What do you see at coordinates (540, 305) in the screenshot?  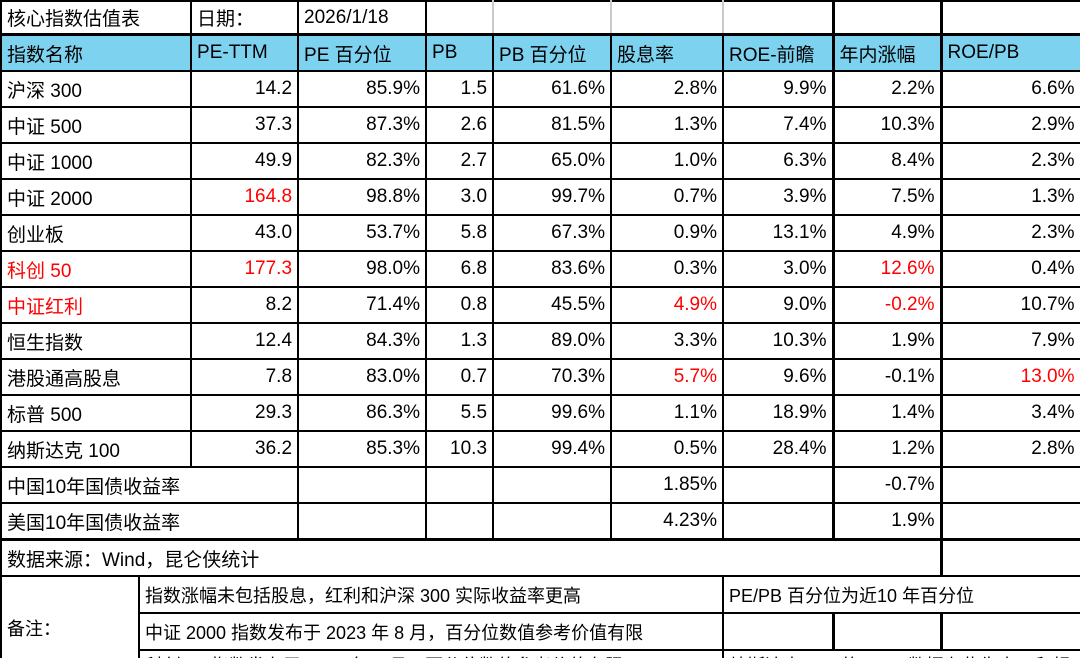 I see `index-row: 中证红利 8.2 71.4% 0.8 45.5% 4.9% 9.0% -0.2% 10.7%` at bounding box center [540, 305].